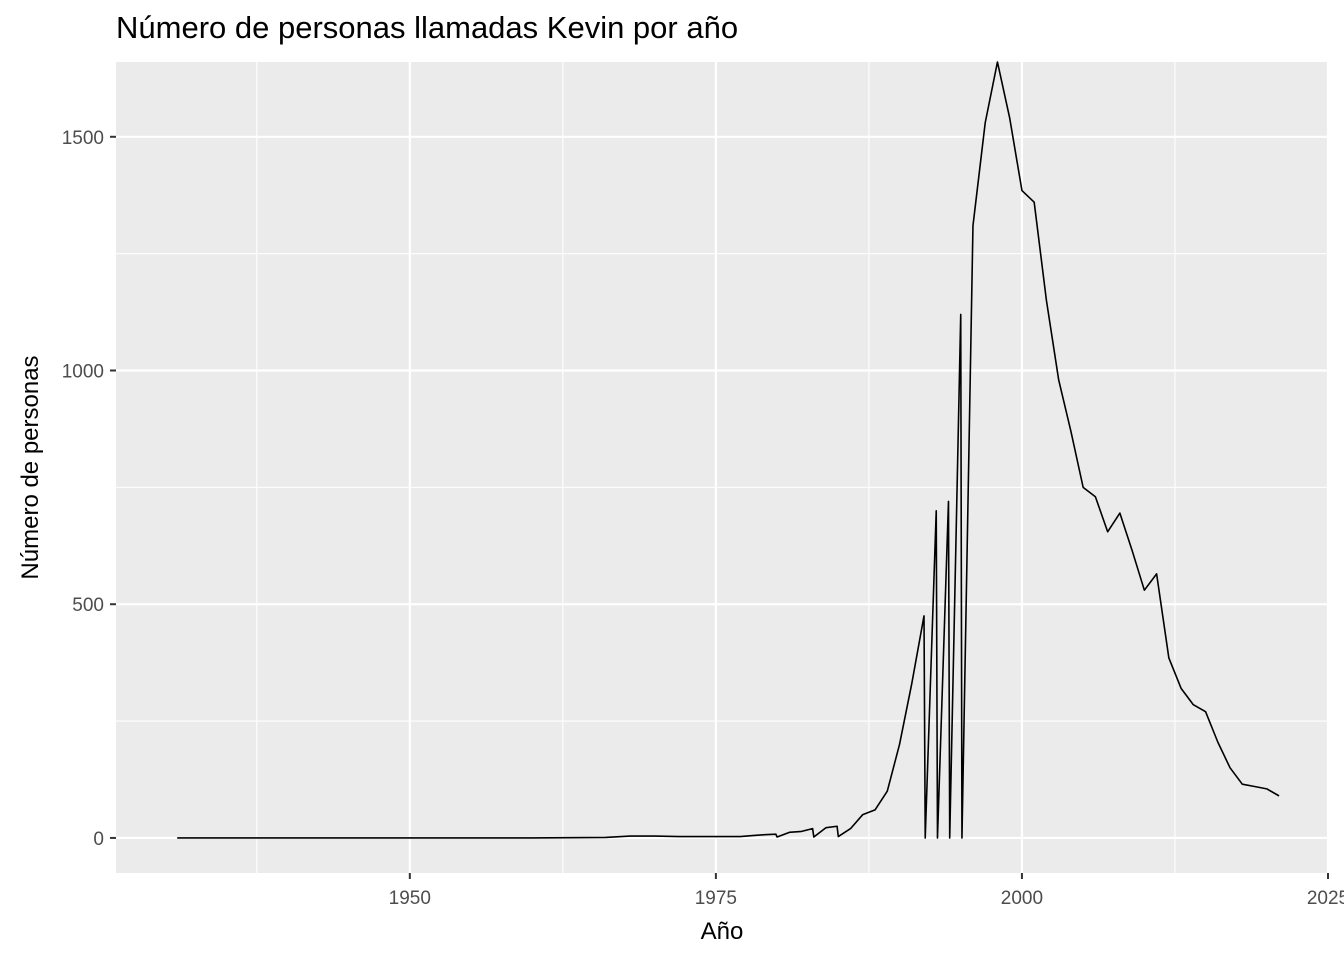  I want to click on x-tick-label: 1950, so click(410, 898).